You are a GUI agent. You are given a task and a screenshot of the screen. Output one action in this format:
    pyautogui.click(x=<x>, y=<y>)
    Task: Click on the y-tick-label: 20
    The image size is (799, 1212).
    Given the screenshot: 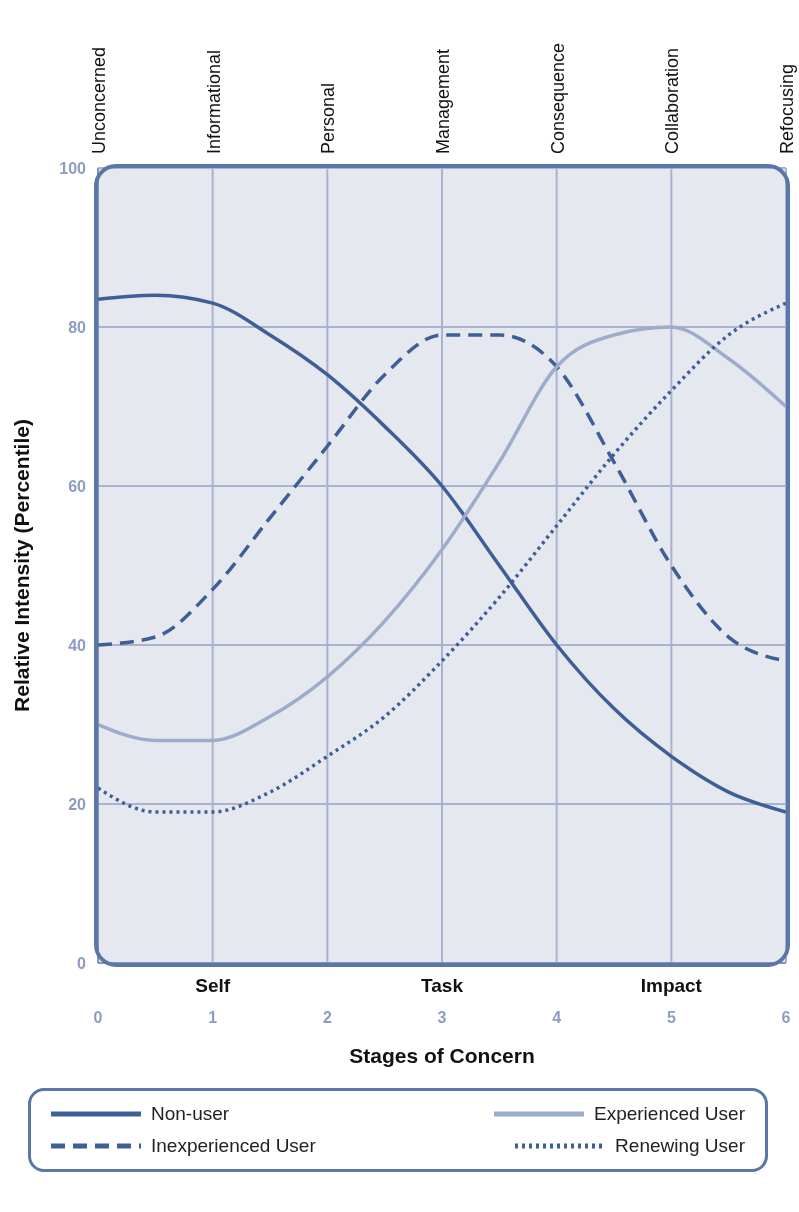 What is the action you would take?
    pyautogui.click(x=77, y=804)
    